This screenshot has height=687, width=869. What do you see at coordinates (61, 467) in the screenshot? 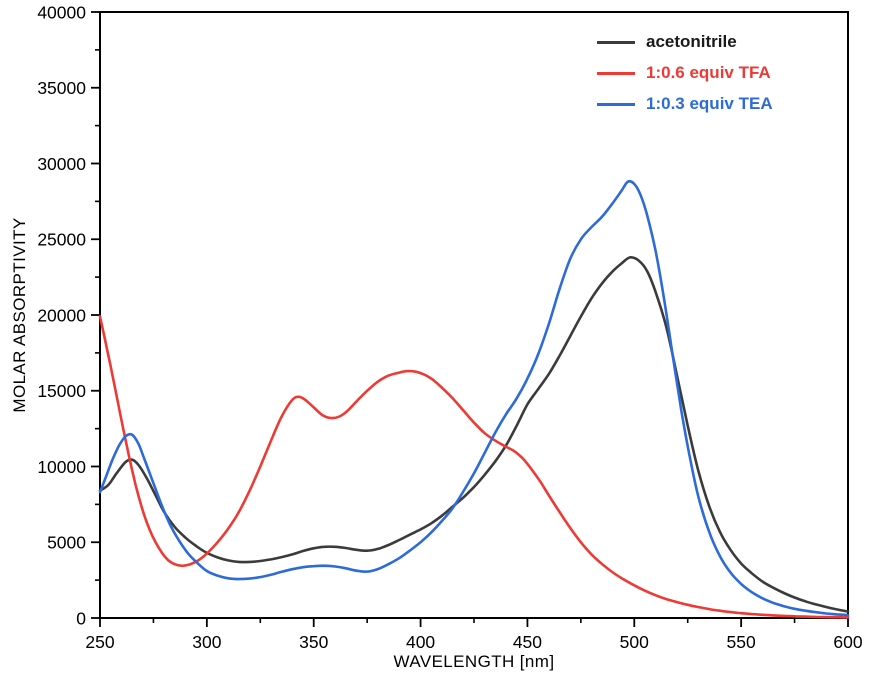
I see `y-tick-label: 10000` at bounding box center [61, 467].